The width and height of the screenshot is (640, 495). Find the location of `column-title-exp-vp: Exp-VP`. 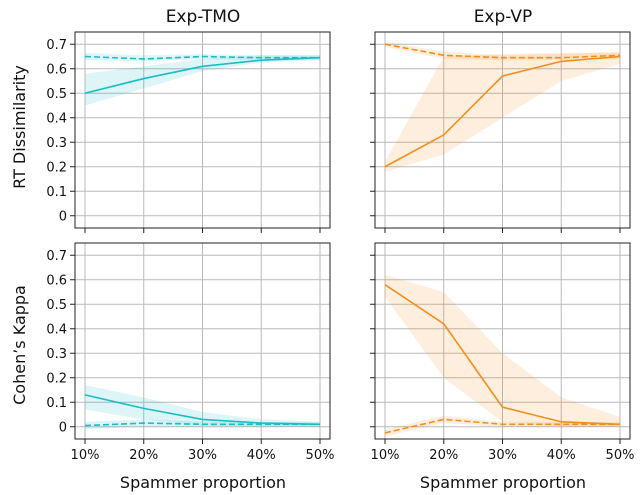

column-title-exp-vp: Exp-VP is located at coordinates (503, 17).